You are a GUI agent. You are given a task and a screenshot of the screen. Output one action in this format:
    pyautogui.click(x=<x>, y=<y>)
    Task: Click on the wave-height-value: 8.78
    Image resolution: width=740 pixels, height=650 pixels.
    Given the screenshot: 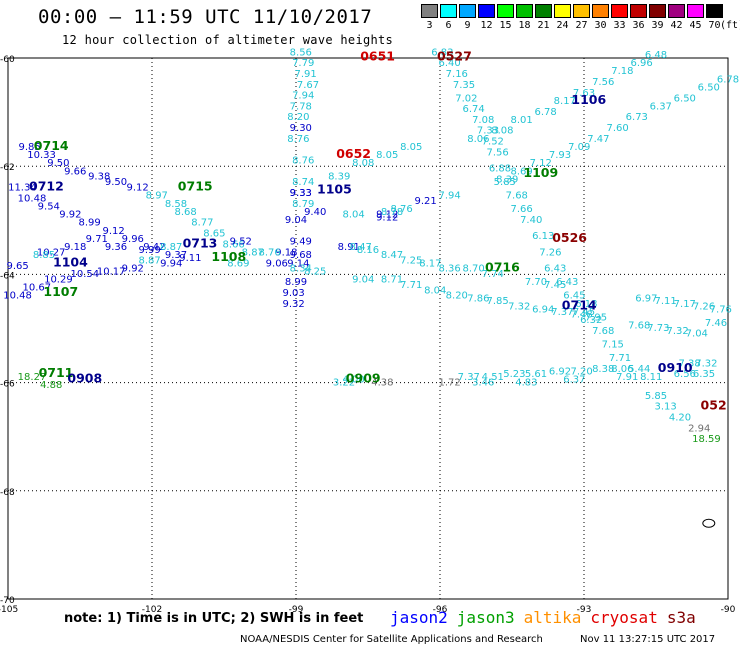 What is the action you would take?
    pyautogui.click(x=392, y=212)
    